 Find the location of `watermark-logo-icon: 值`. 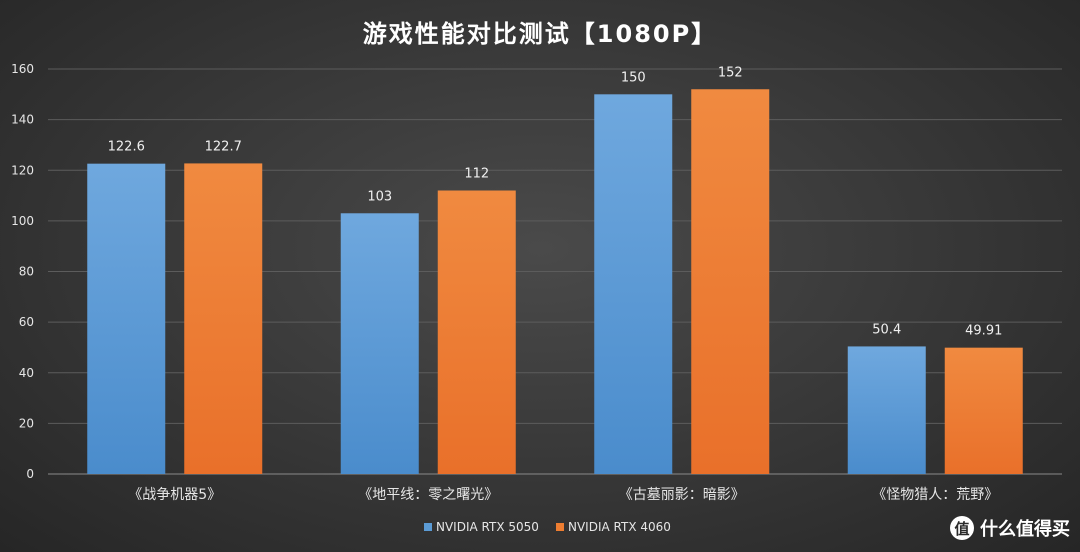

watermark-logo-icon: 值 is located at coordinates (962, 528).